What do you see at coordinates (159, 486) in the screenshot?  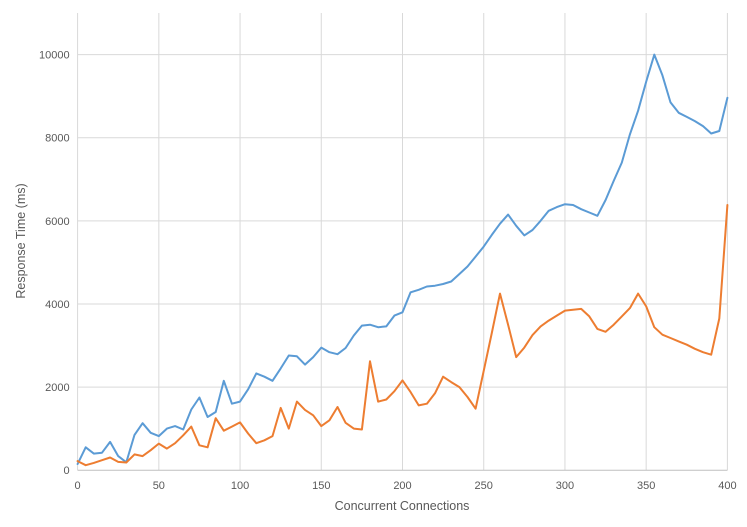 I see `x-tick-label: 50` at bounding box center [159, 486].